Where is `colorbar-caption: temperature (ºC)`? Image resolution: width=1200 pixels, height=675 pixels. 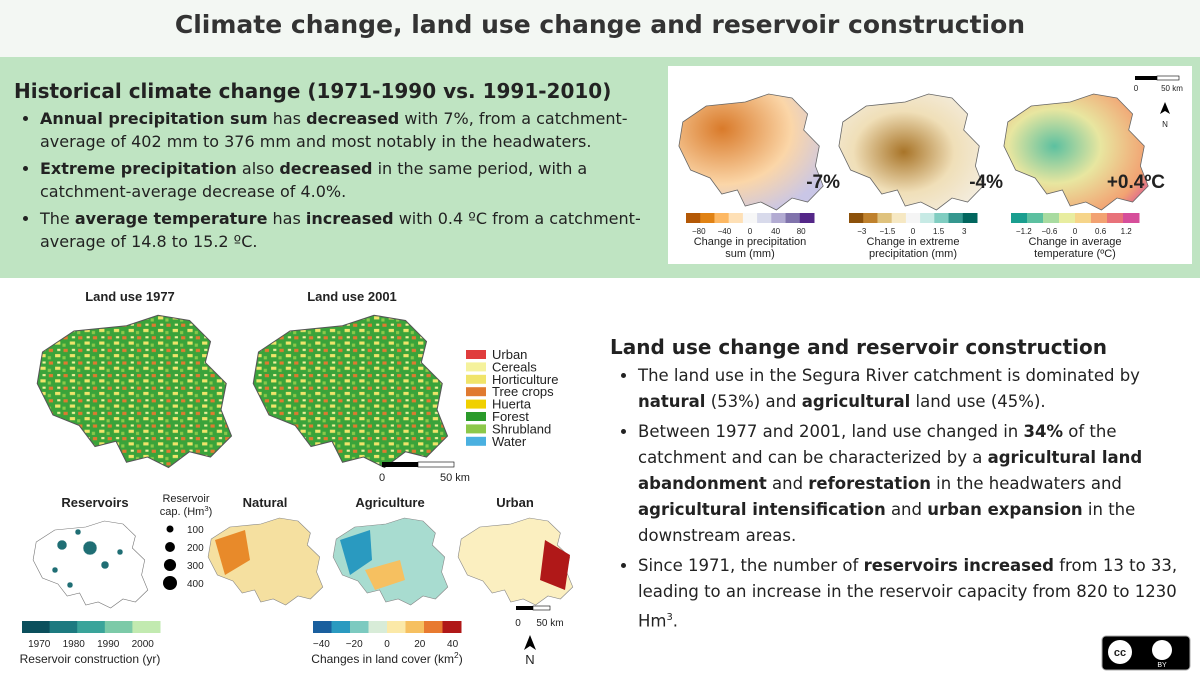
colorbar-caption: temperature (ºC) is located at coordinates (1075, 254).